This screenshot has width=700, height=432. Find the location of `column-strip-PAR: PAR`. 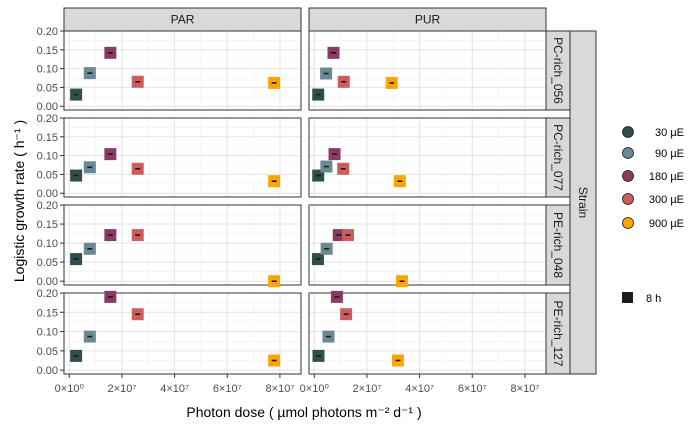

column-strip-PAR: PAR is located at coordinates (182, 19).